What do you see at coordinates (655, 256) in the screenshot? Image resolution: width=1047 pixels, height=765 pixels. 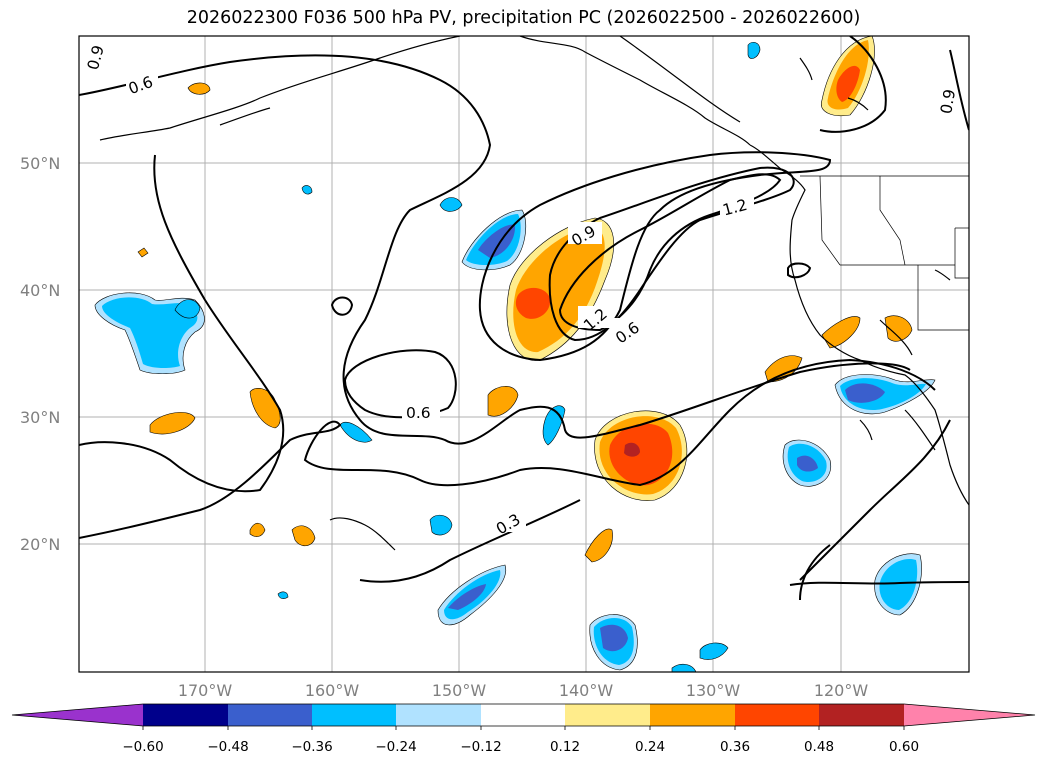 I see `pv-contour-0.6-east` at bounding box center [655, 256].